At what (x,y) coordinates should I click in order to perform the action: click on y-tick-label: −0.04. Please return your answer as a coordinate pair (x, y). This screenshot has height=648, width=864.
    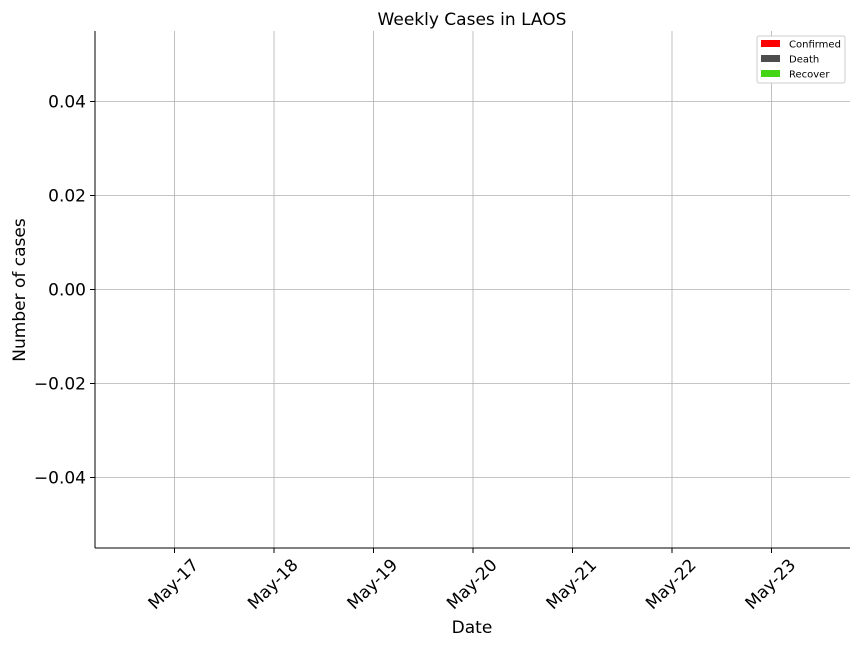
    Looking at the image, I should click on (60, 479).